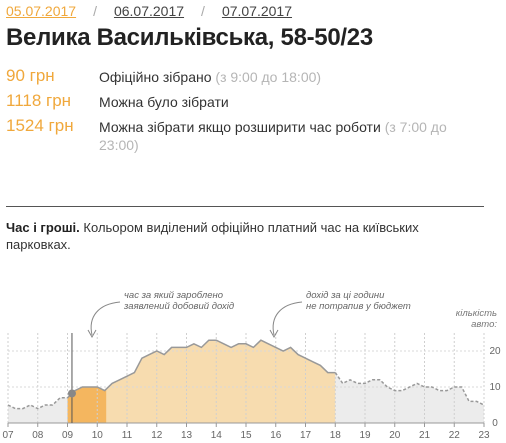 The height and width of the screenshot is (443, 506). What do you see at coordinates (268, 77) in the screenshot?
I see `stat-note: (з 9:00 до 18:00)` at bounding box center [268, 77].